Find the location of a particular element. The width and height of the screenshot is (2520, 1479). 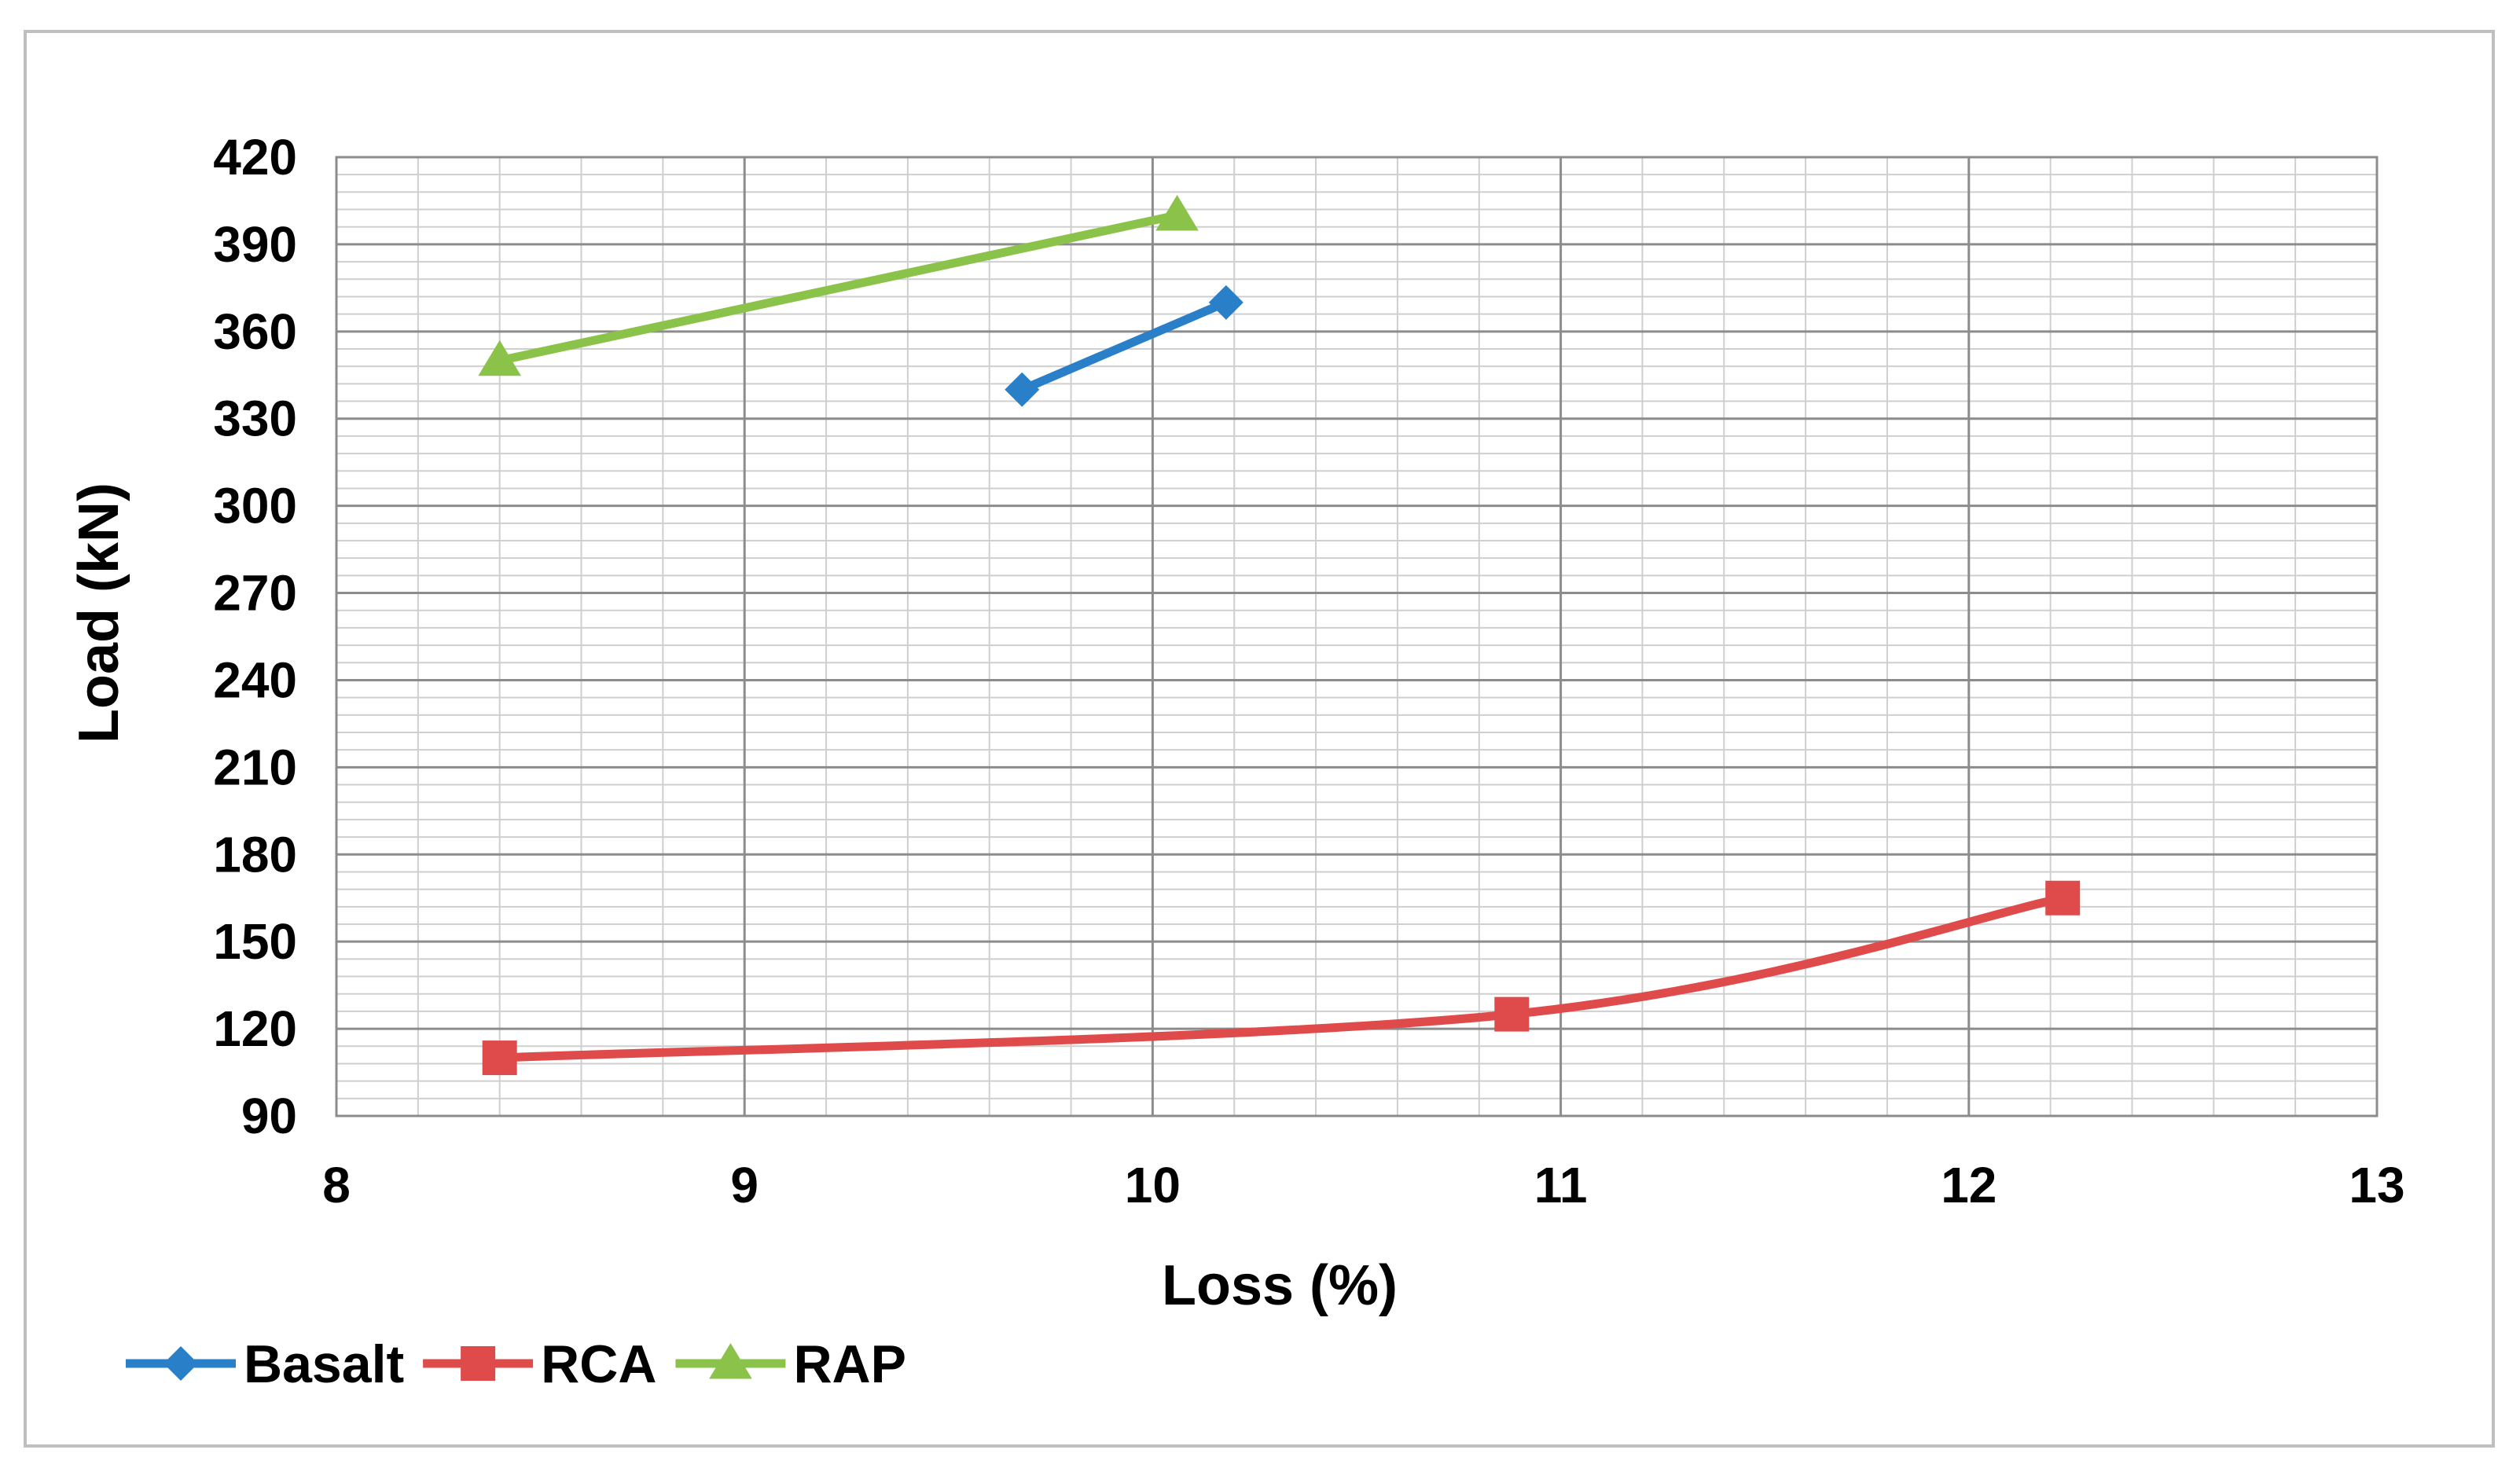

x-tick-label: 10 is located at coordinates (1153, 1185).